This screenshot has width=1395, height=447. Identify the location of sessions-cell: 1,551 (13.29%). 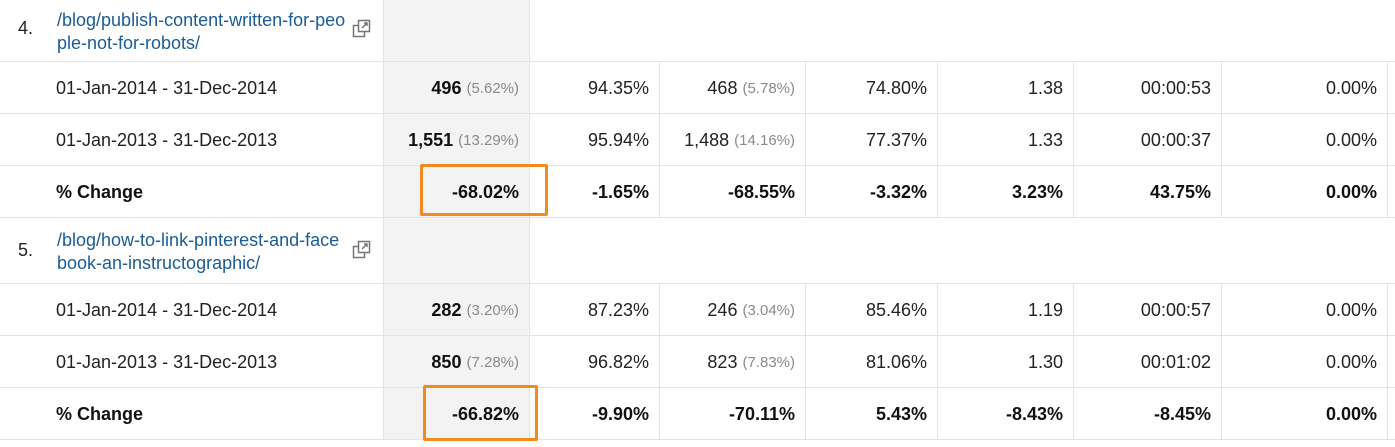
(457, 140).